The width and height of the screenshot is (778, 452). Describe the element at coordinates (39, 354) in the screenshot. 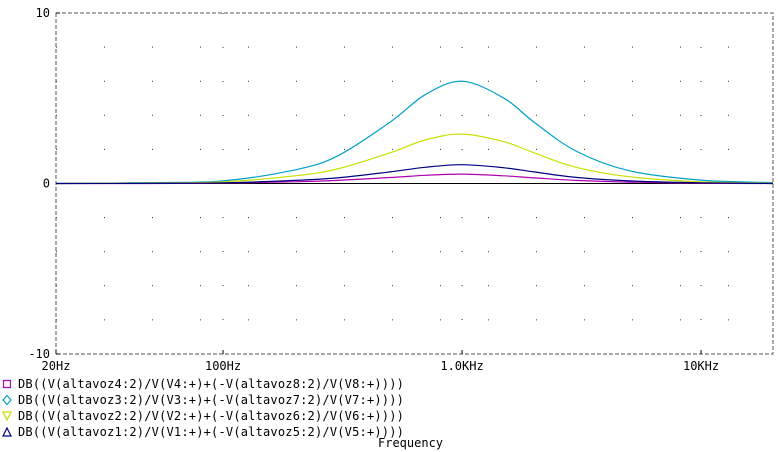

I see `y-tick-label: -10` at that location.